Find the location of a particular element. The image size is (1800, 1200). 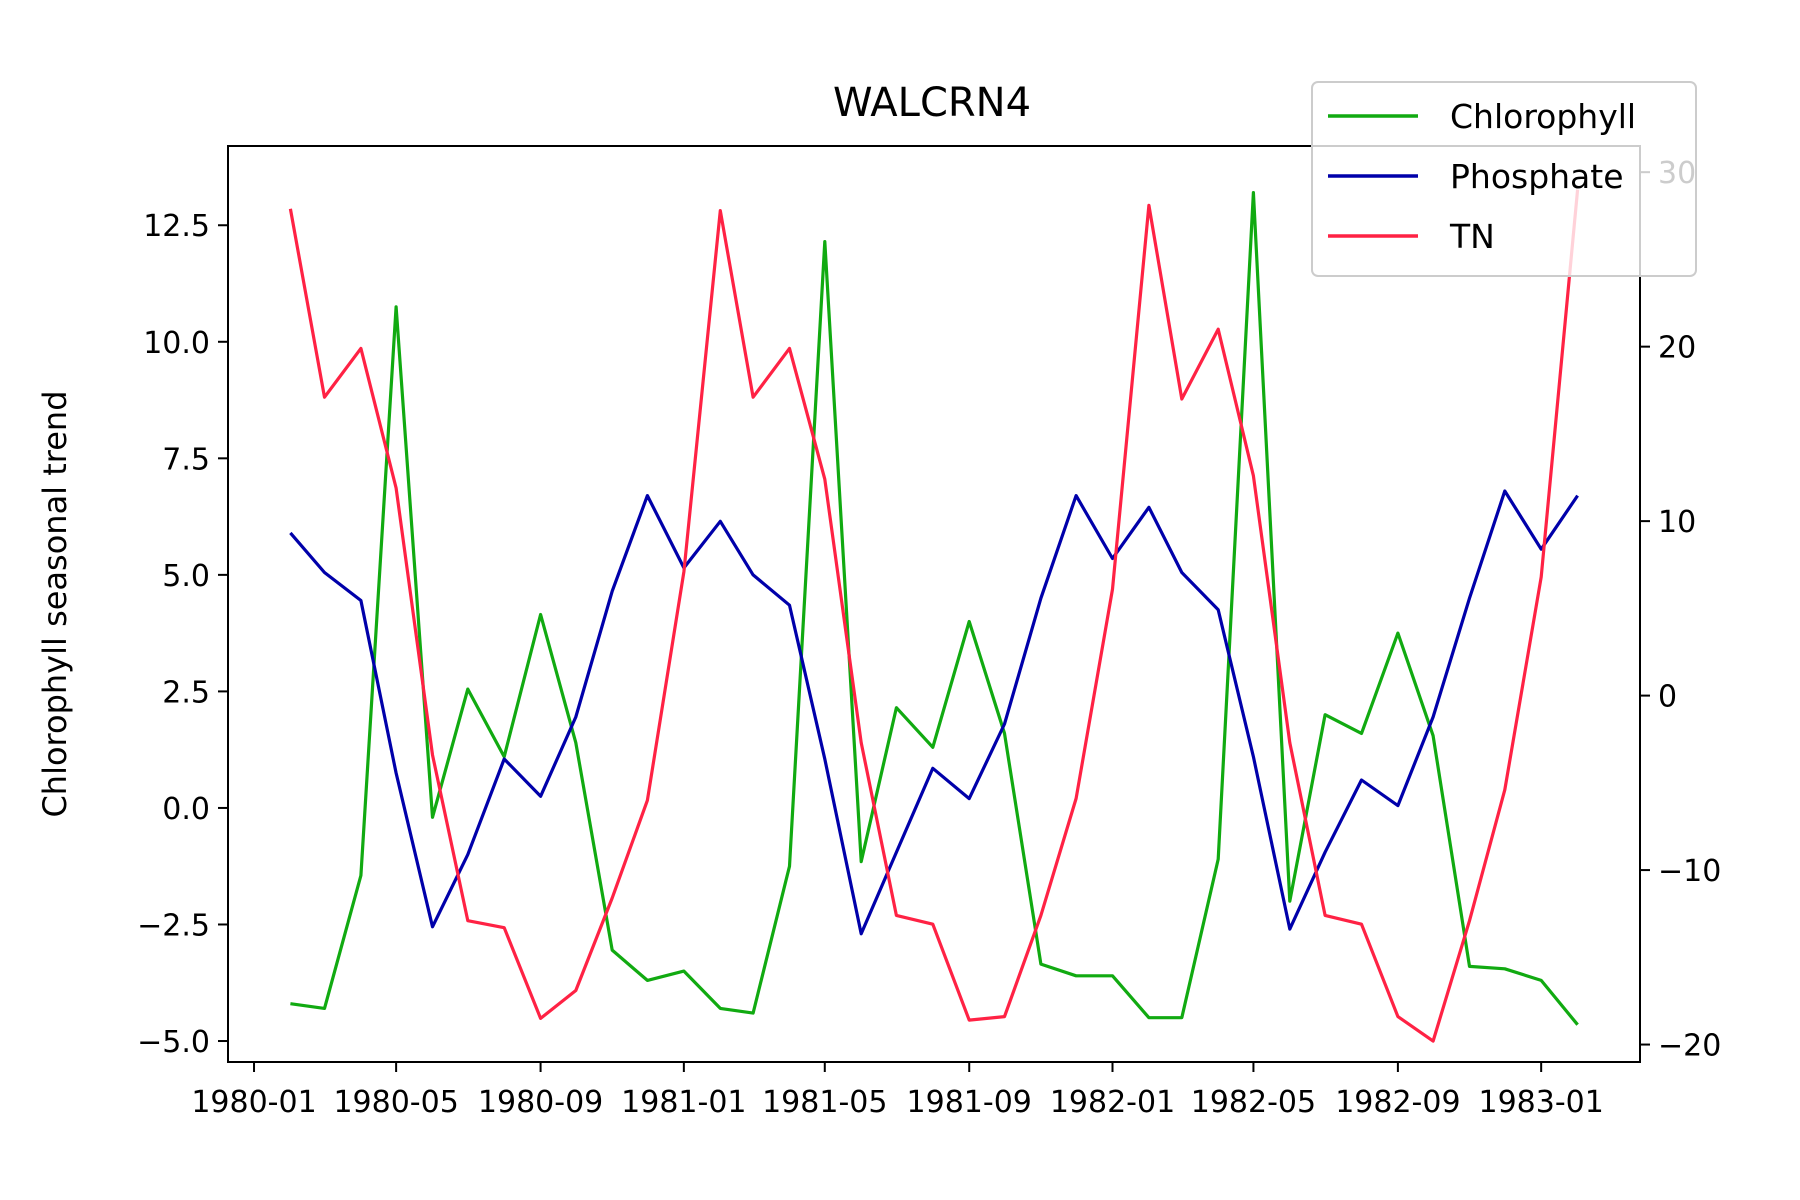

y-tick-label: −2.5 is located at coordinates (173, 925).